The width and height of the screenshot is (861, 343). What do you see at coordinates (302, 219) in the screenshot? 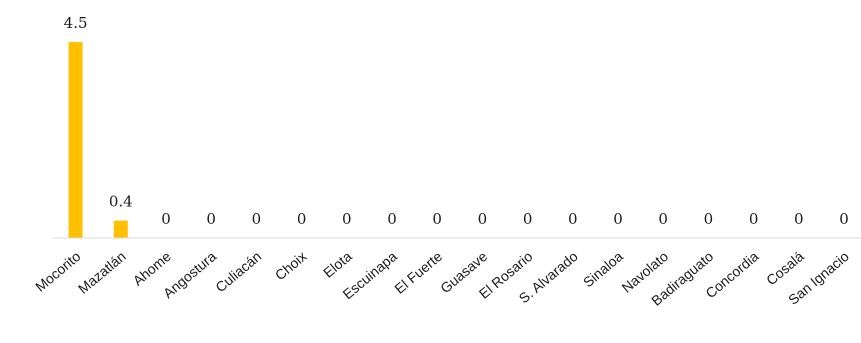
I see `data-label-5: 0` at bounding box center [302, 219].